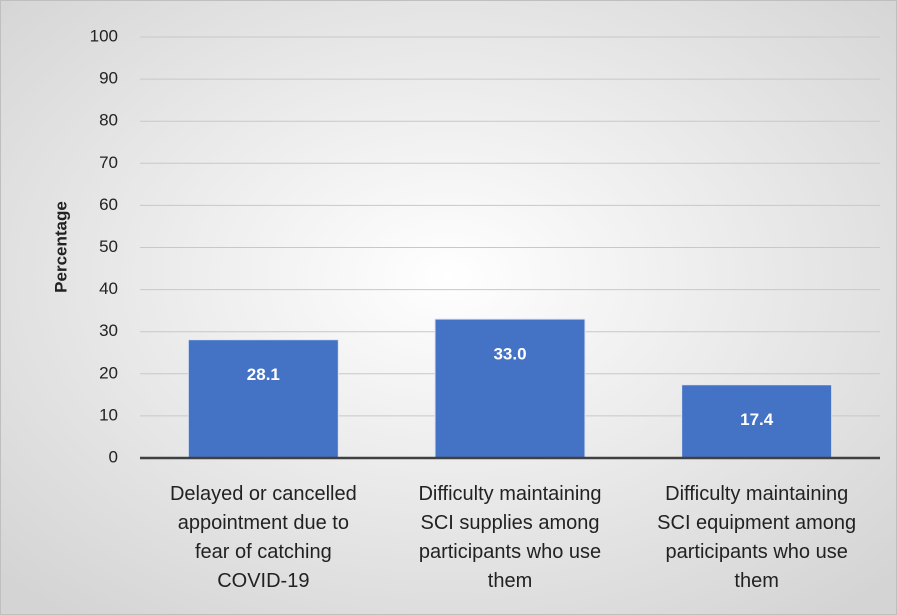  I want to click on y-tick-label: 30, so click(108, 330).